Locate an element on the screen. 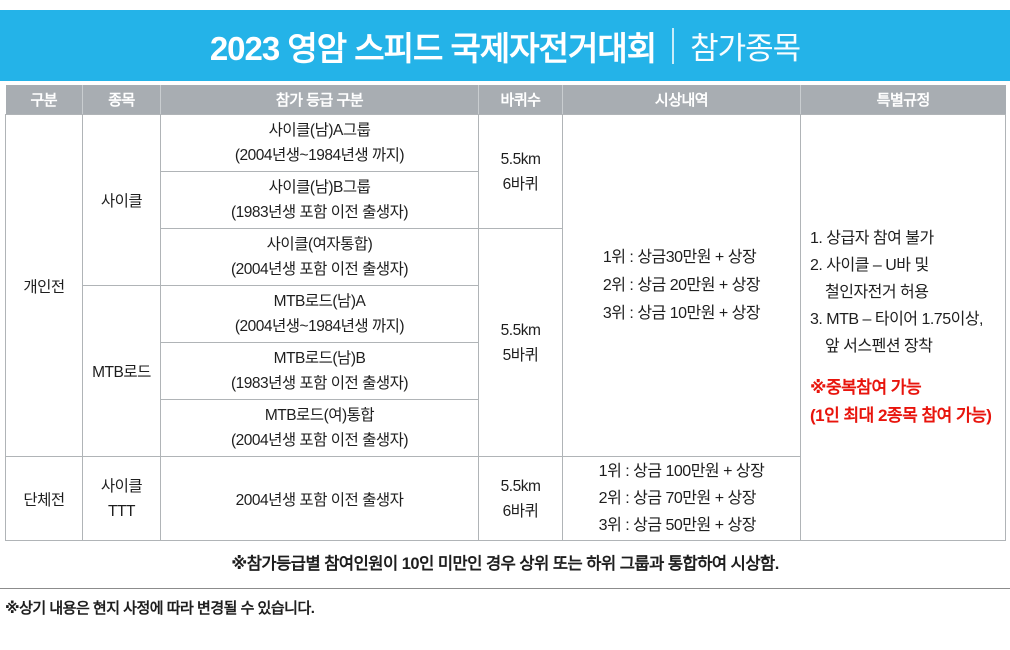 Image resolution: width=1010 pixels, height=650 pixels. divider-line is located at coordinates (505, 588).